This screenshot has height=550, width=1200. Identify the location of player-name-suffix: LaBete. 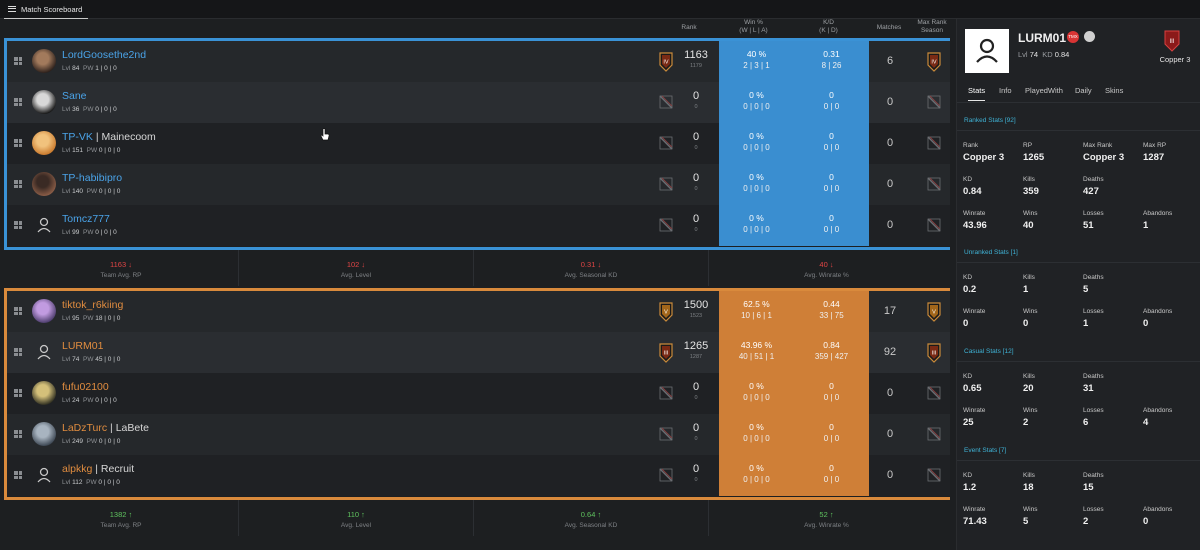
(132, 428).